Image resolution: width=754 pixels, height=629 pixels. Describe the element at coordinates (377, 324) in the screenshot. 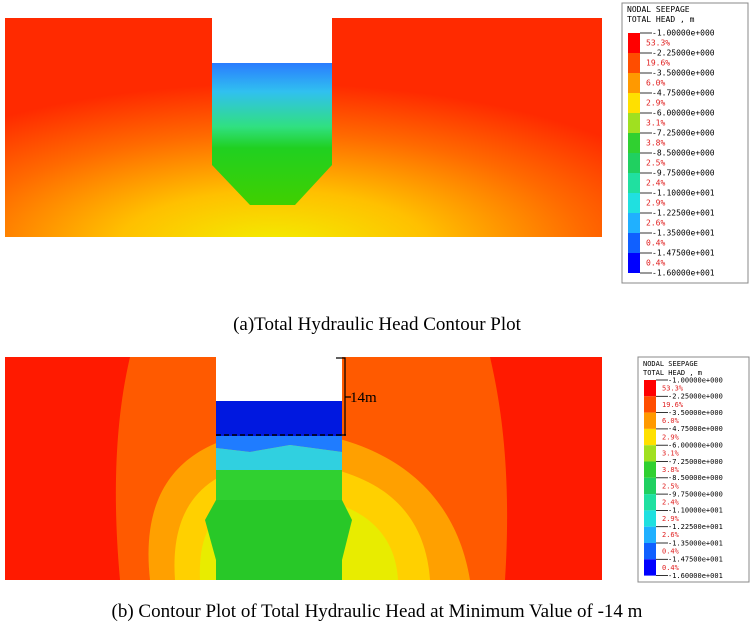

I see `caption: (a)Total Hydraulic Head Contour Plot` at that location.